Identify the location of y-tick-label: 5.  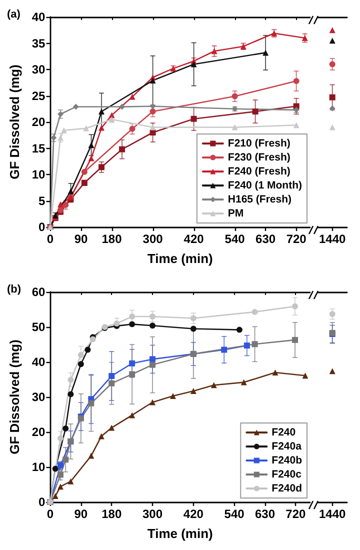
(42, 201).